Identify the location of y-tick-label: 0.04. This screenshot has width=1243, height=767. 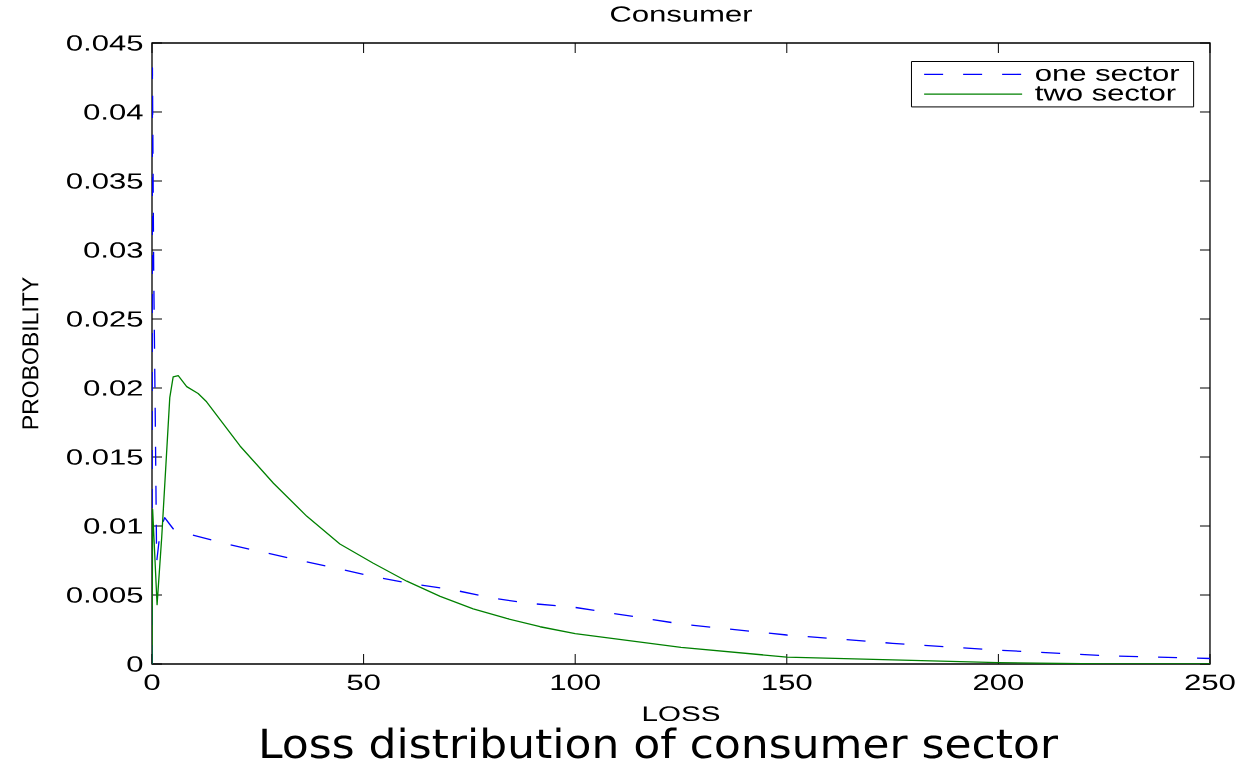
(113, 112).